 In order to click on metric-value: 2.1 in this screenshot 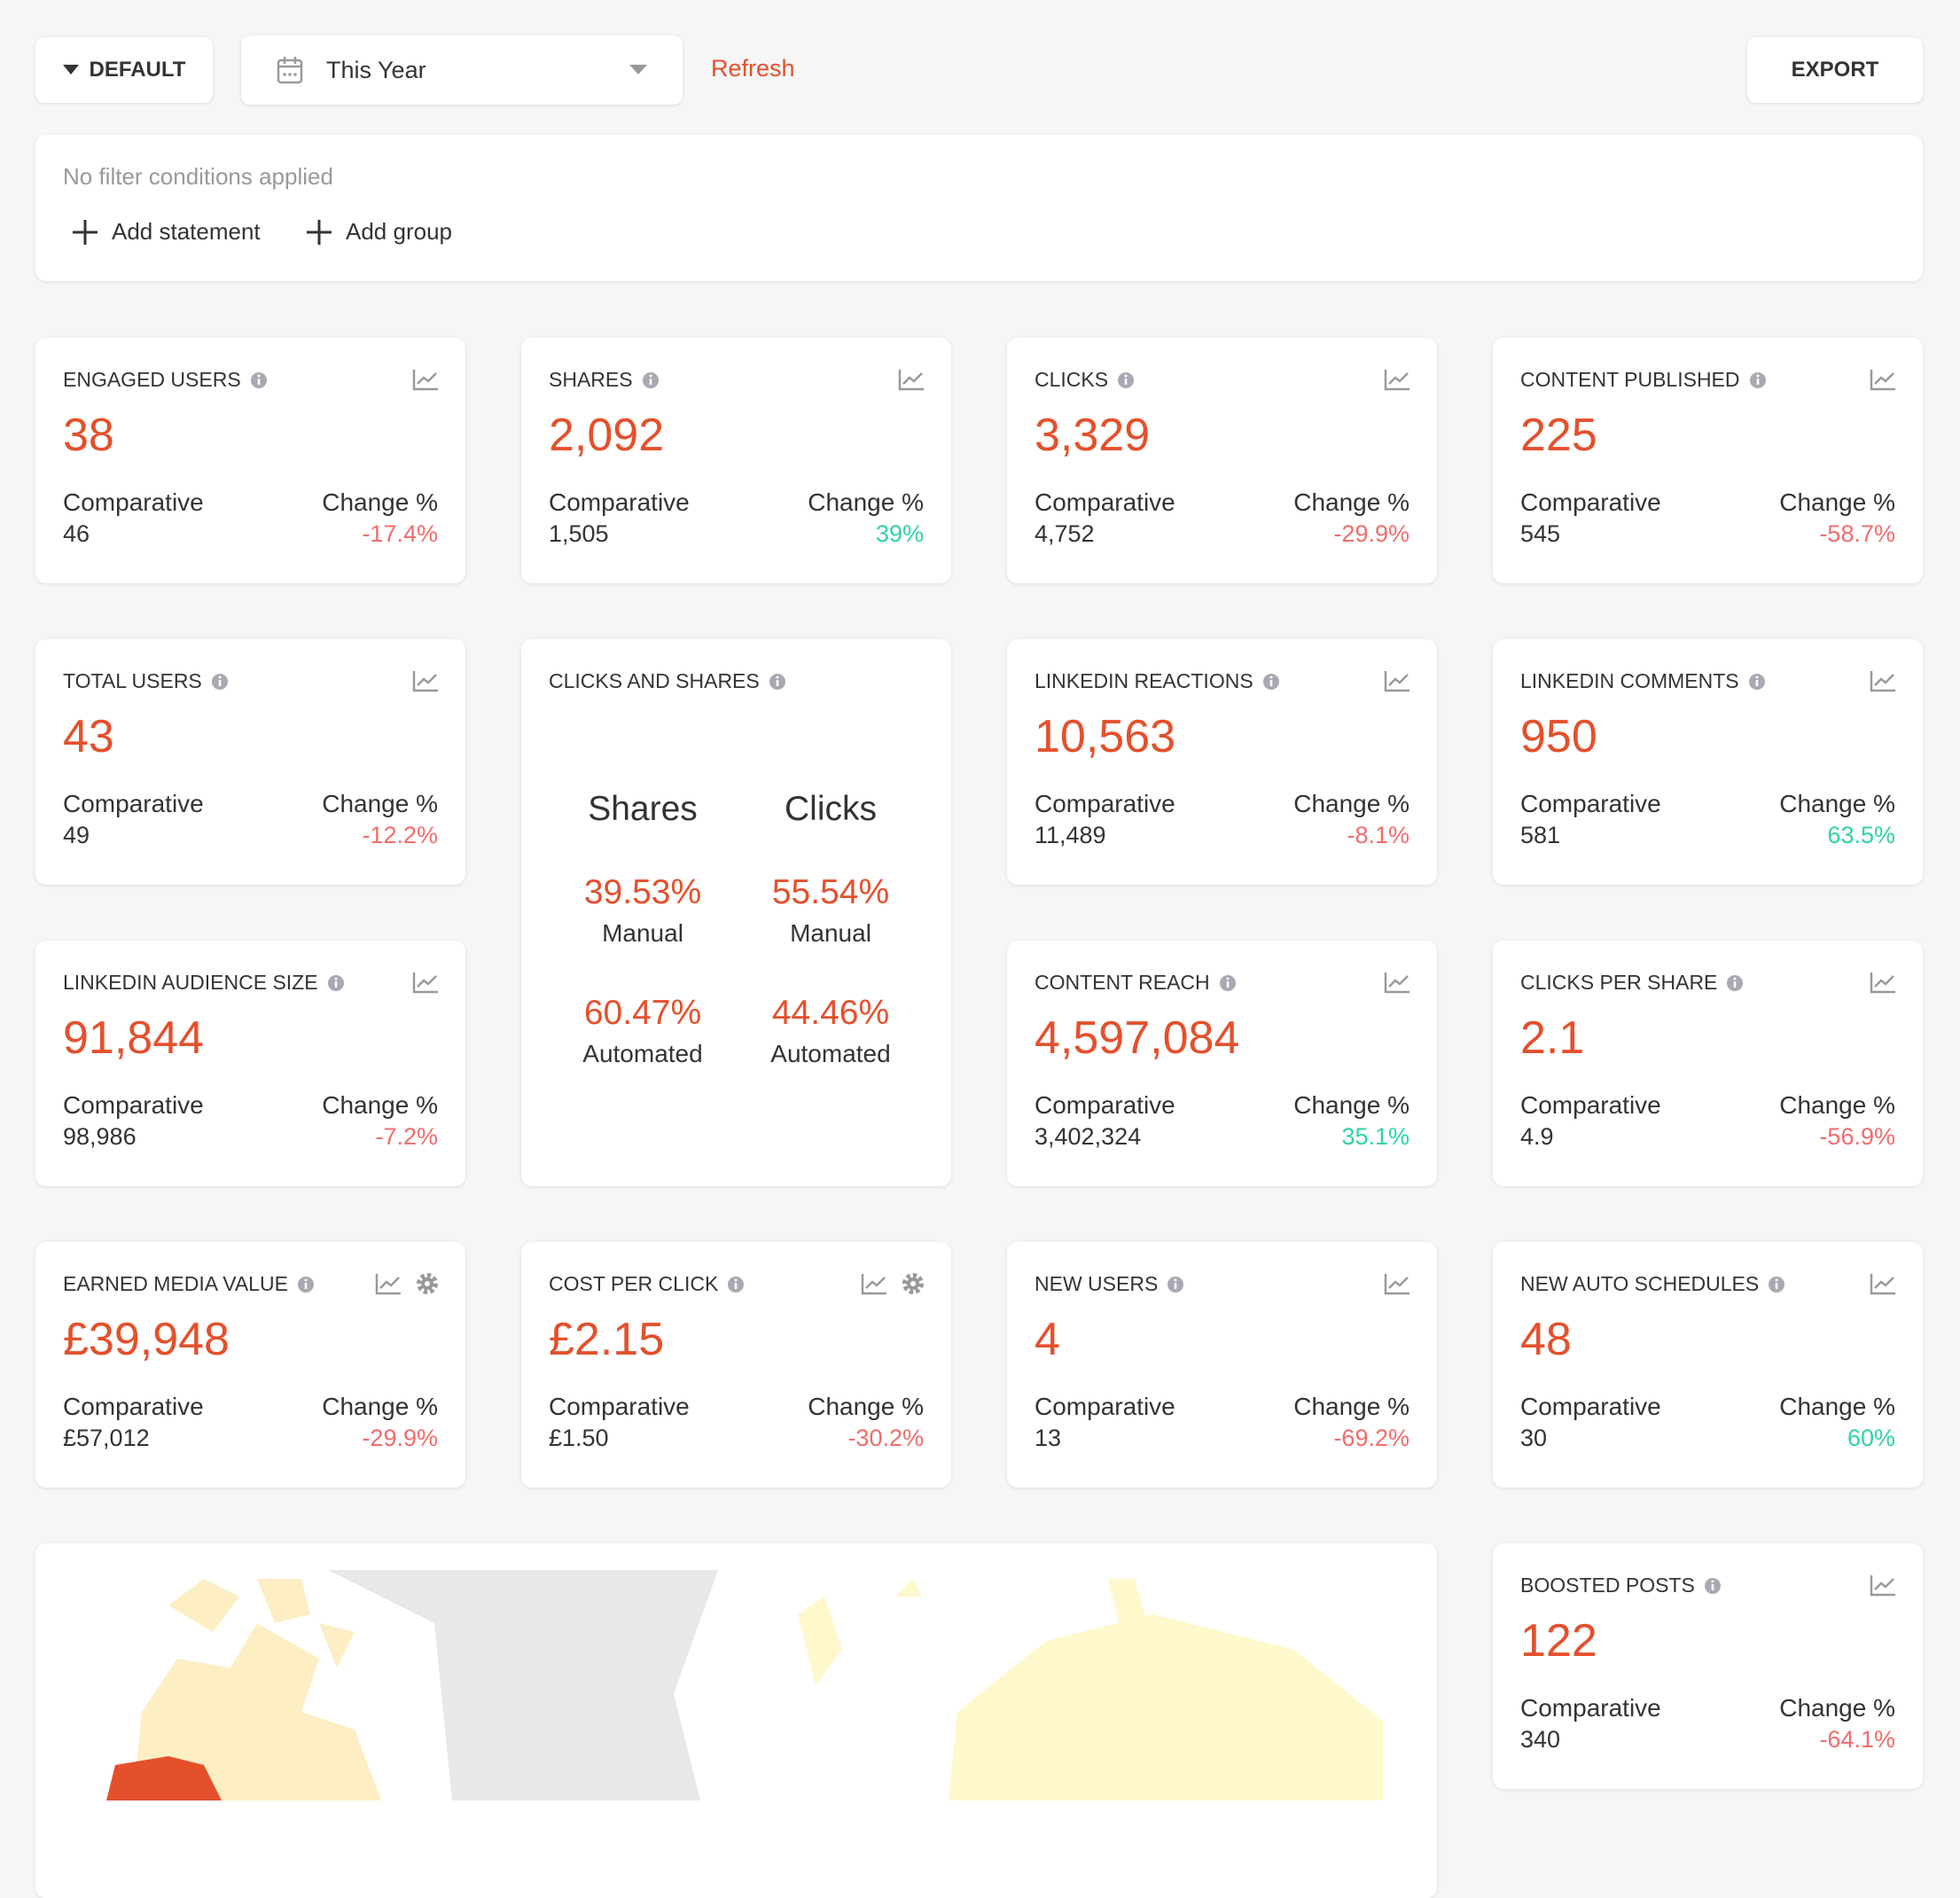, I will do `click(1552, 1038)`.